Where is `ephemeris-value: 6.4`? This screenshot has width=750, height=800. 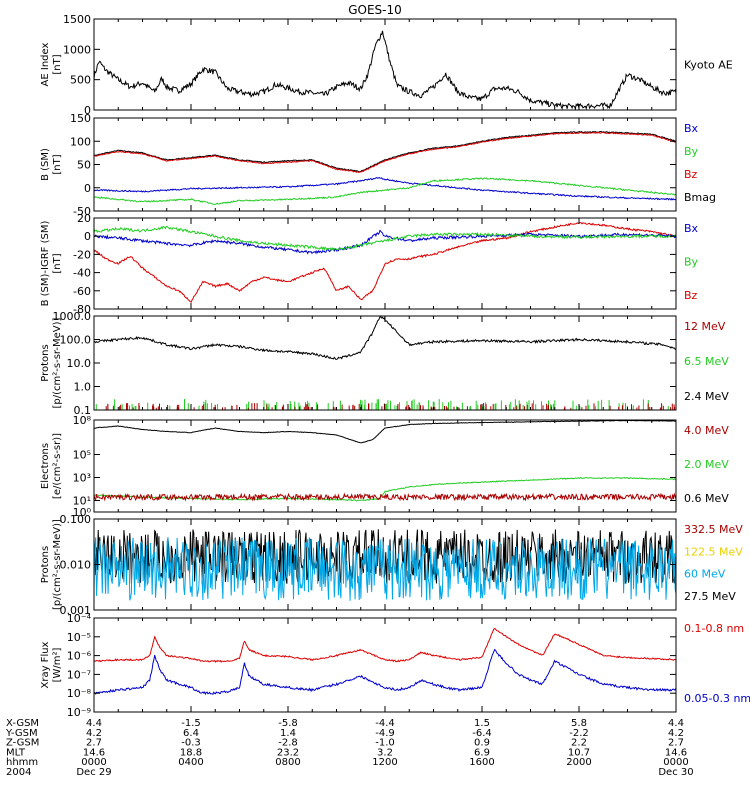 ephemeris-value: 6.4 is located at coordinates (191, 733).